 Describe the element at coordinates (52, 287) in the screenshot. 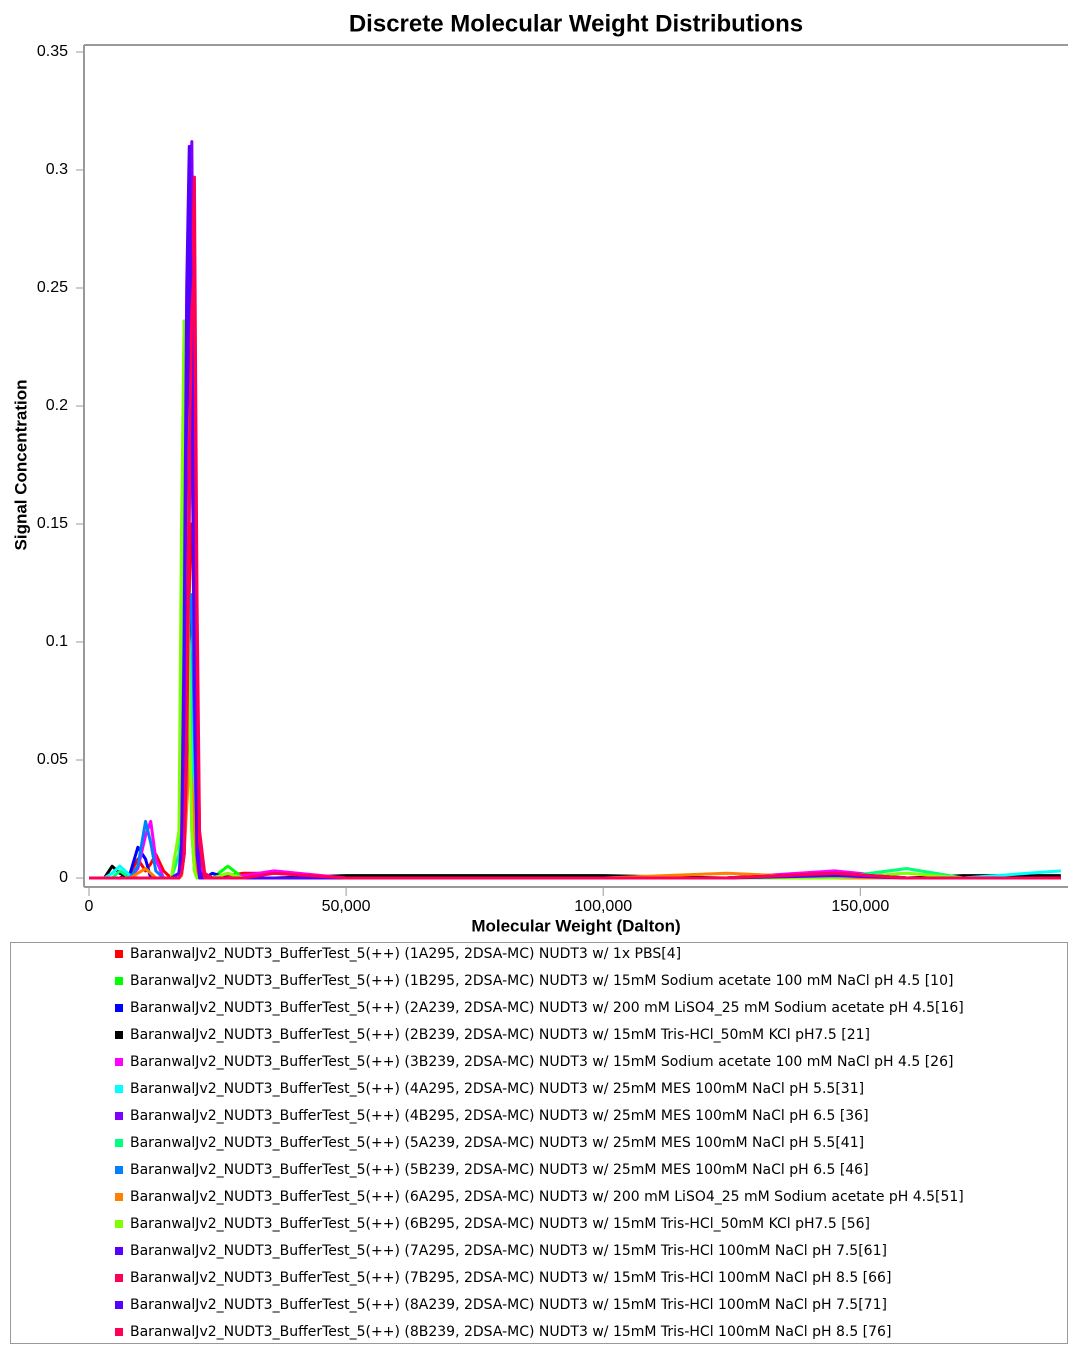

I see `y-tick-label: 0.25` at that location.